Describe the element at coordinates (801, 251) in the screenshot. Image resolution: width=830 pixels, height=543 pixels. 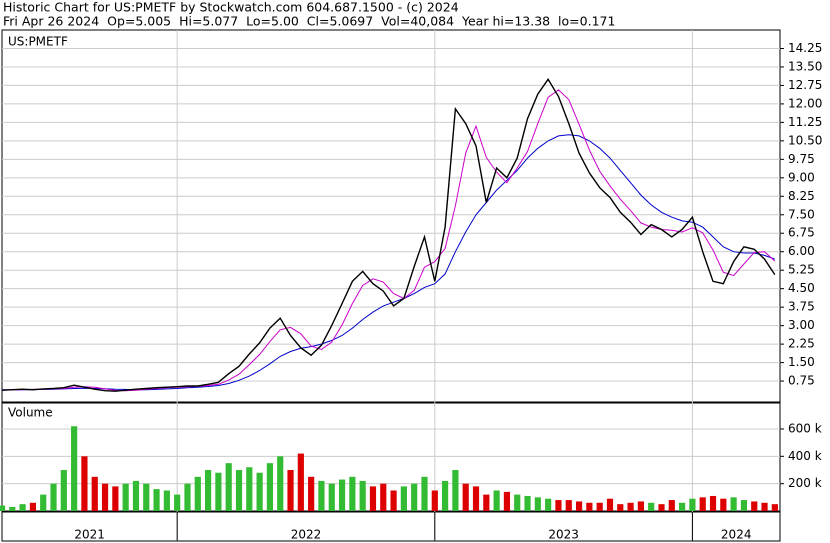
I see `y-tick-label: 6.00` at that location.